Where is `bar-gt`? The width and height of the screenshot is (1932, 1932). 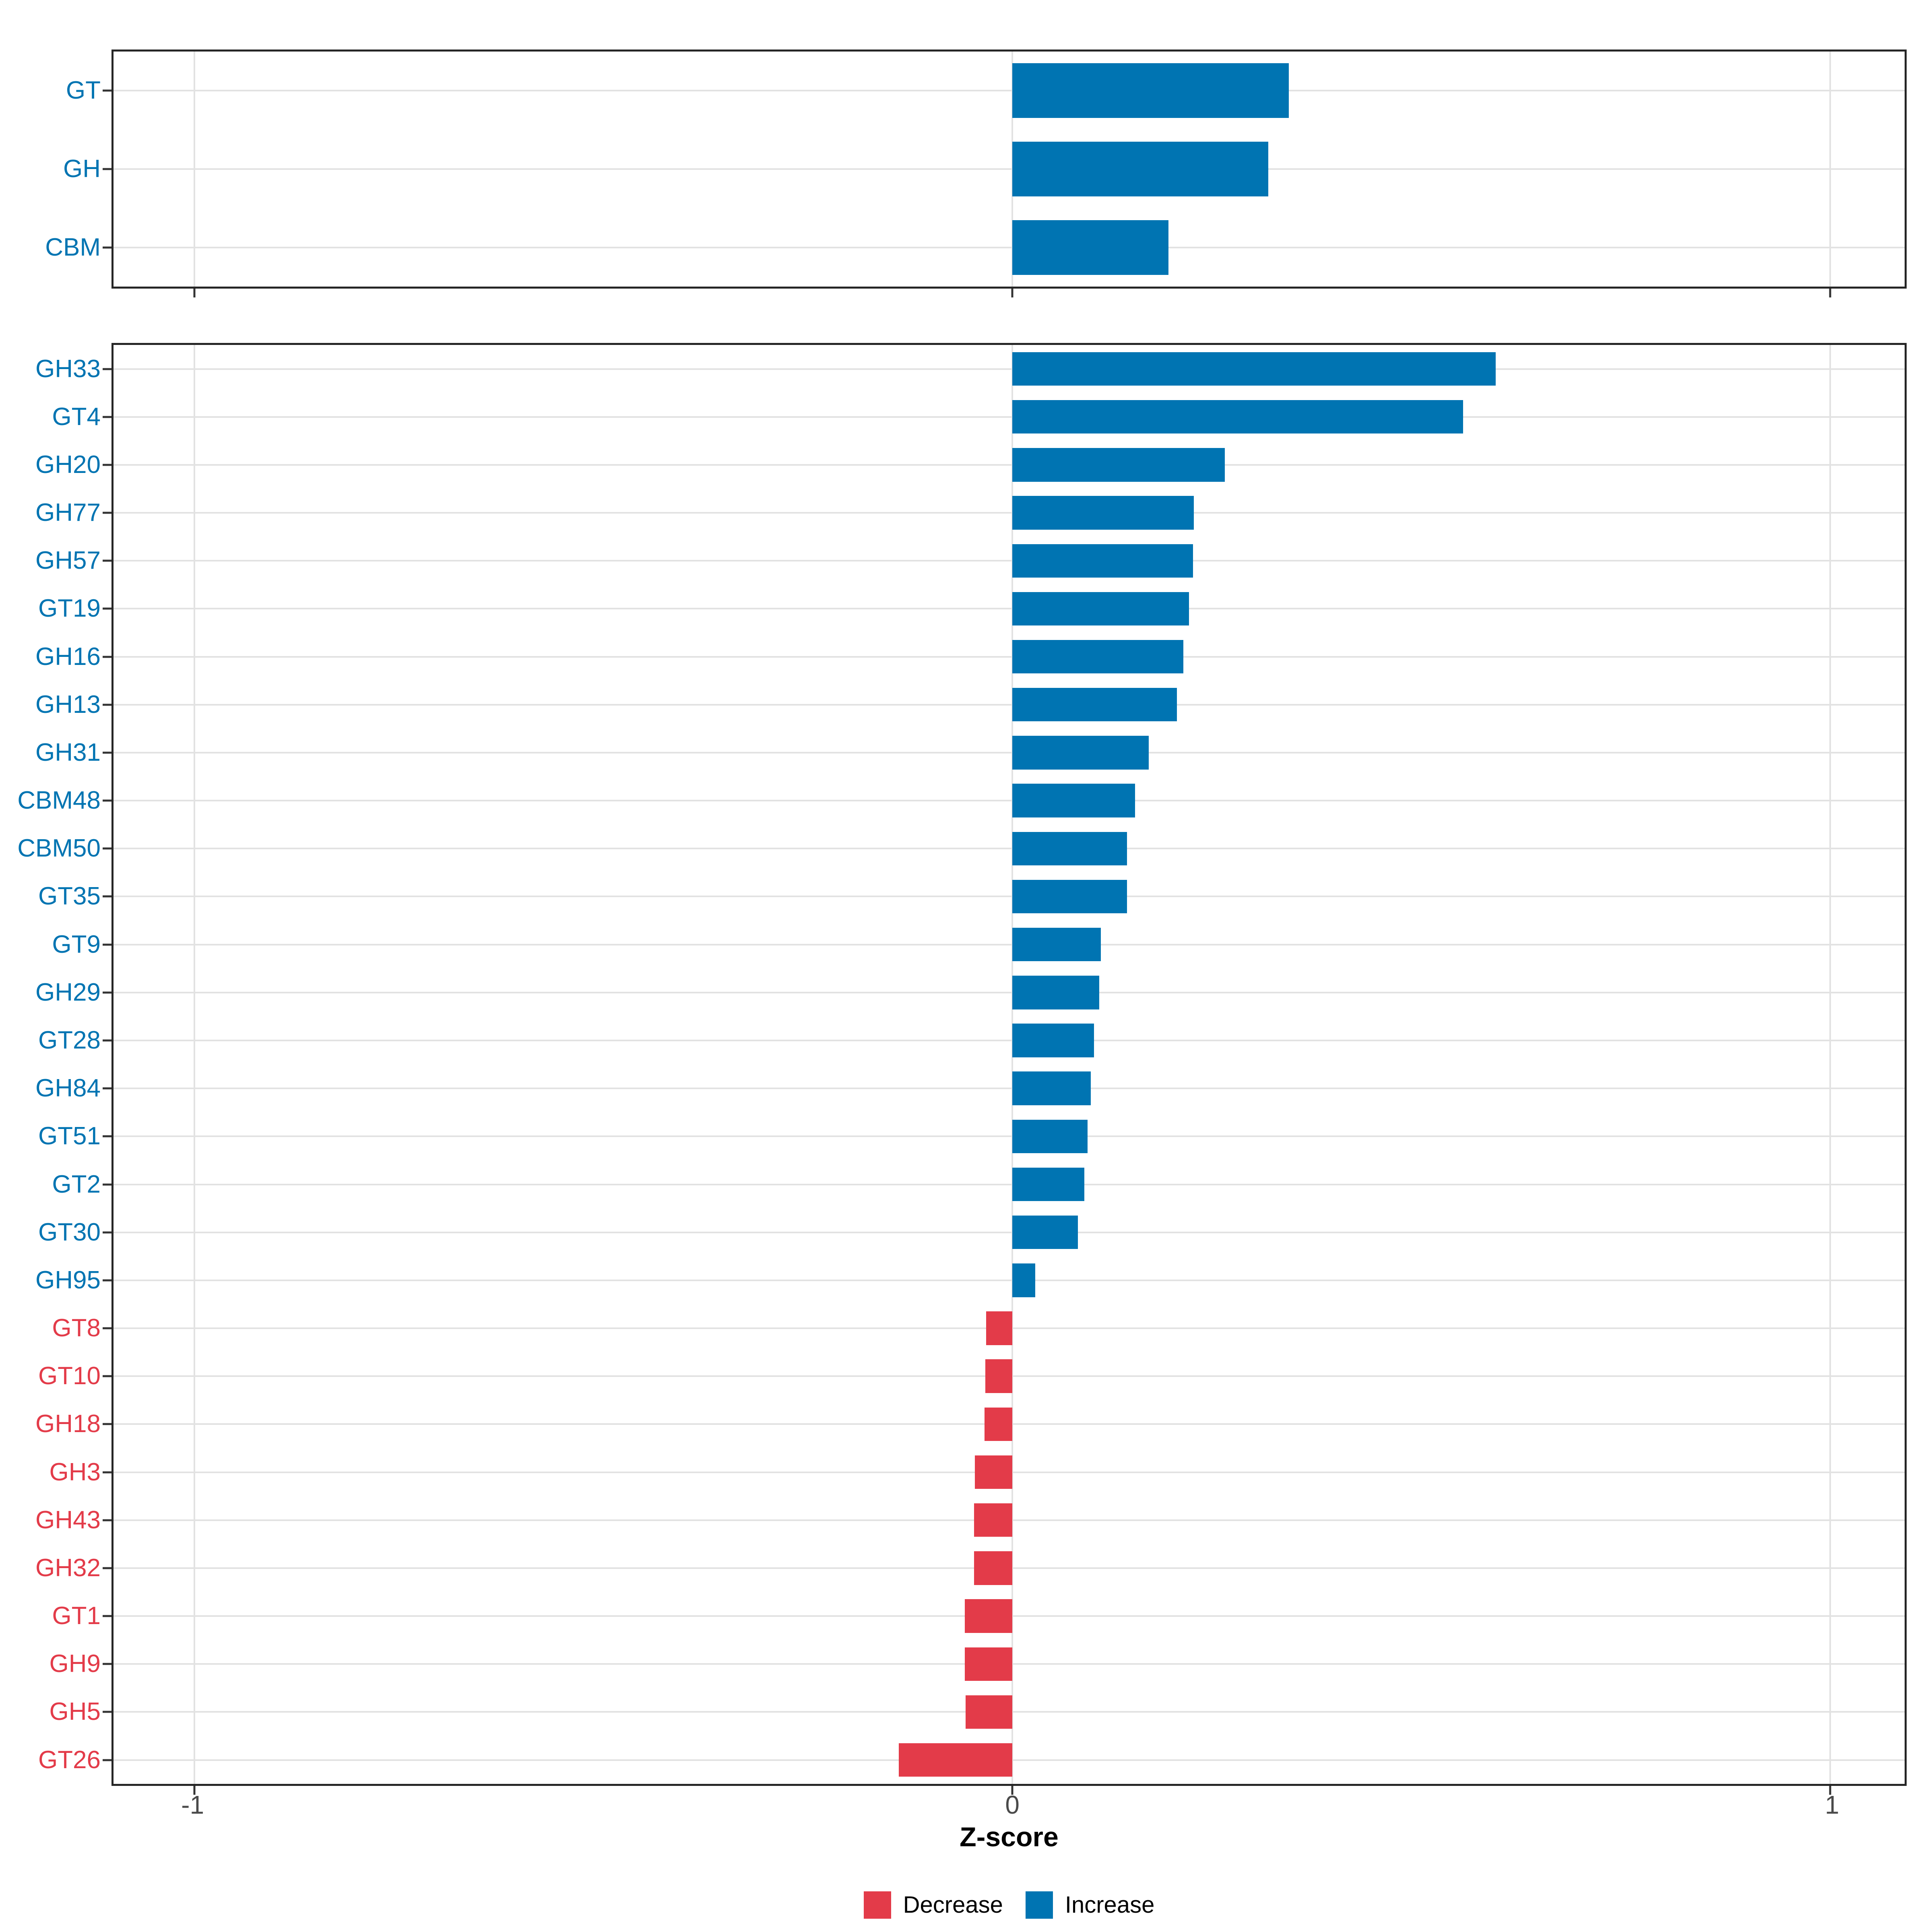
bar-gt is located at coordinates (1150, 90).